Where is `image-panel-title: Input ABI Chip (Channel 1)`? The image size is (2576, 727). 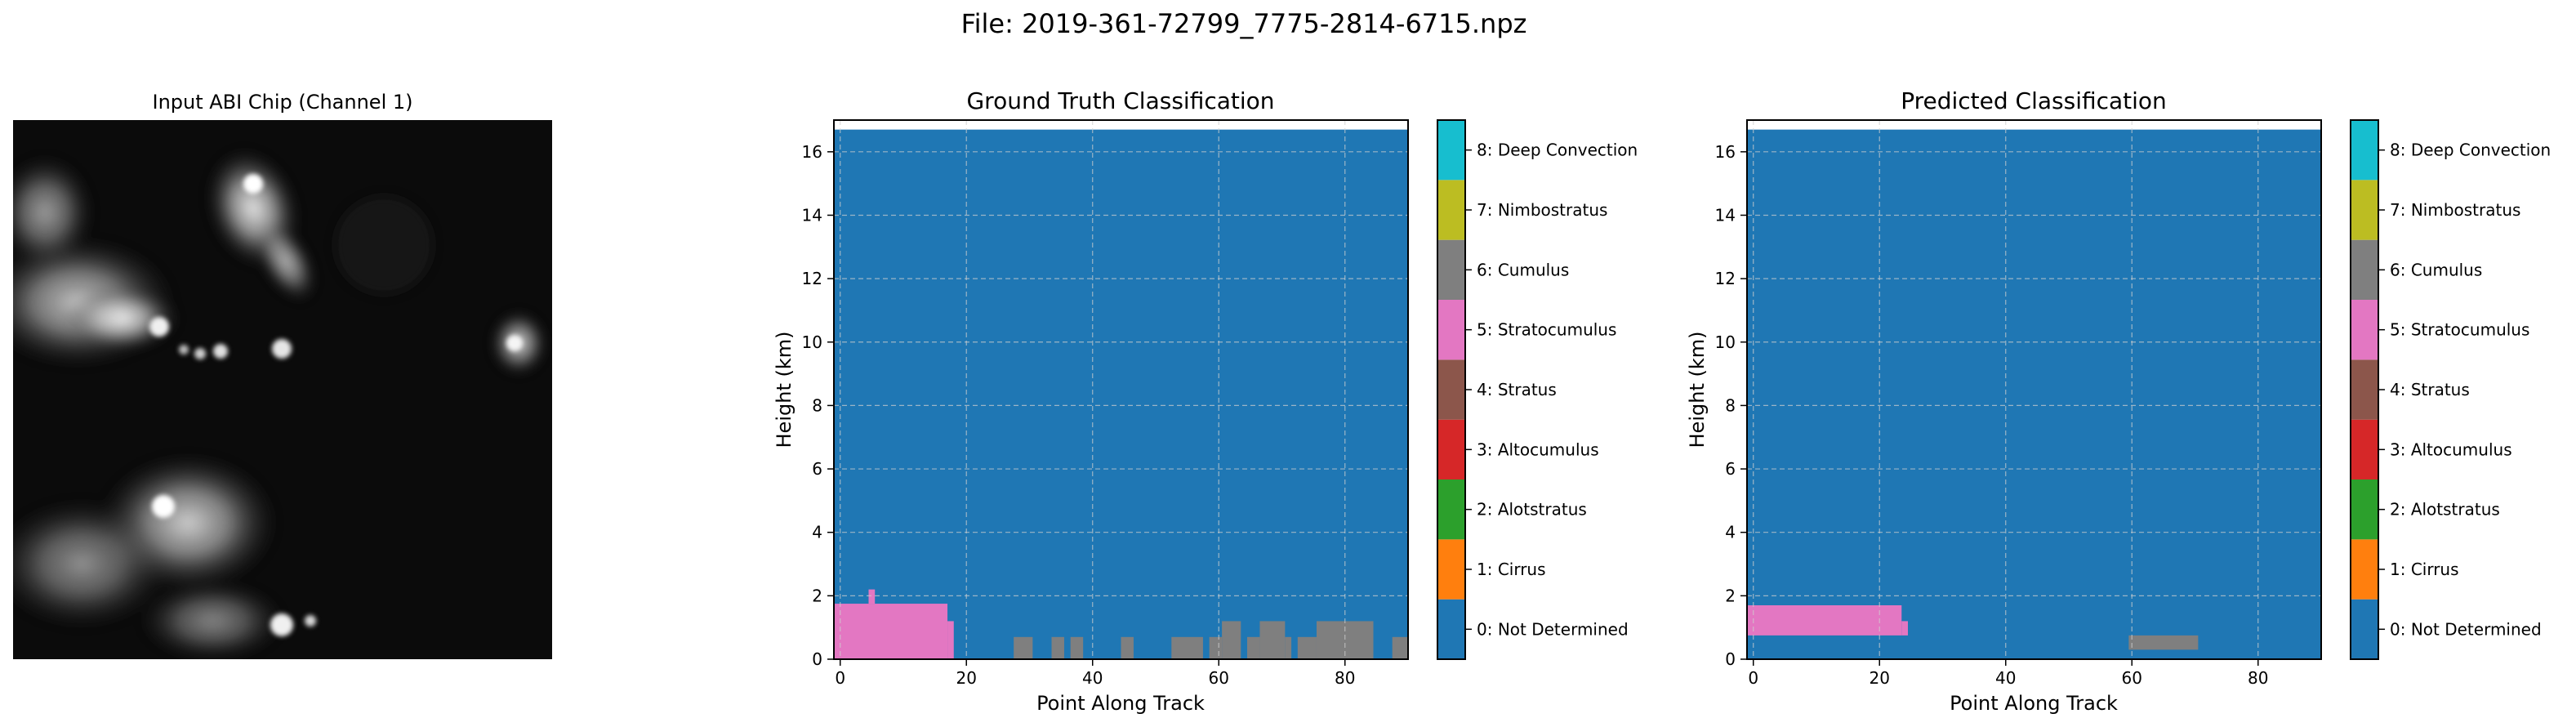
image-panel-title: Input ABI Chip (Channel 1) is located at coordinates (282, 103).